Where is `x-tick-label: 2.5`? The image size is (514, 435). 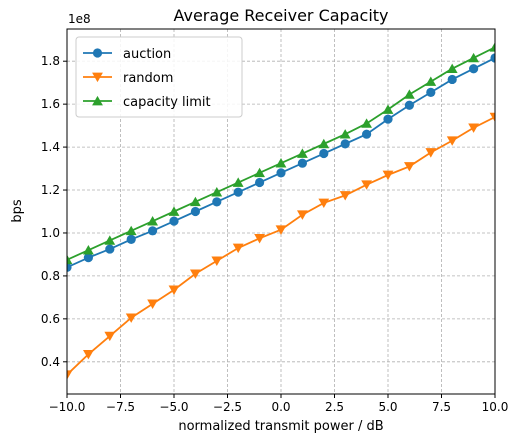 x-tick-label: 2.5 is located at coordinates (334, 407).